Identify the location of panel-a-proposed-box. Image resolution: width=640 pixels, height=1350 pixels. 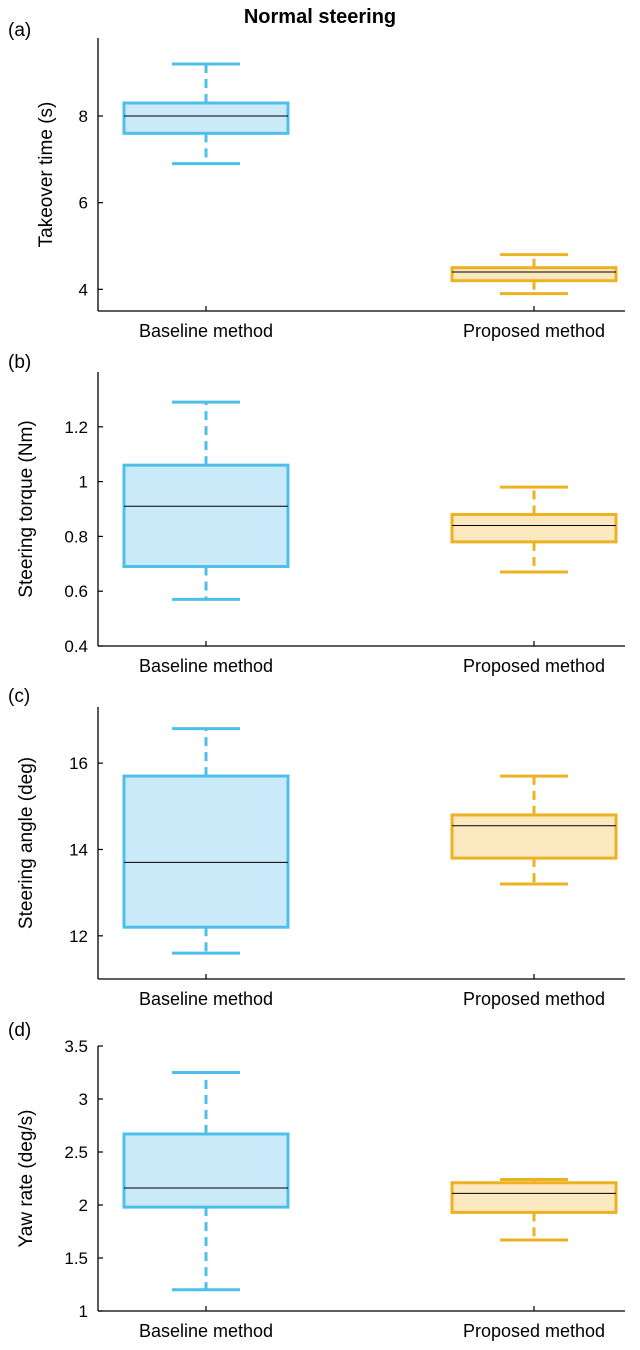
(534, 274).